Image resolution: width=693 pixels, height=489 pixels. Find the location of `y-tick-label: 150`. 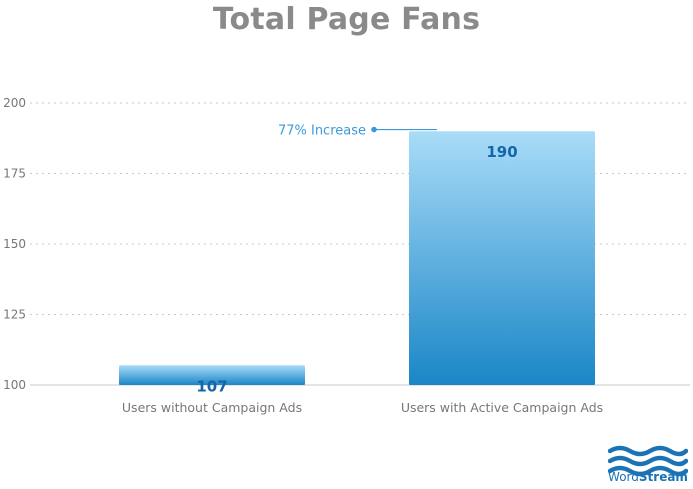

y-tick-label: 150 is located at coordinates (14, 244).